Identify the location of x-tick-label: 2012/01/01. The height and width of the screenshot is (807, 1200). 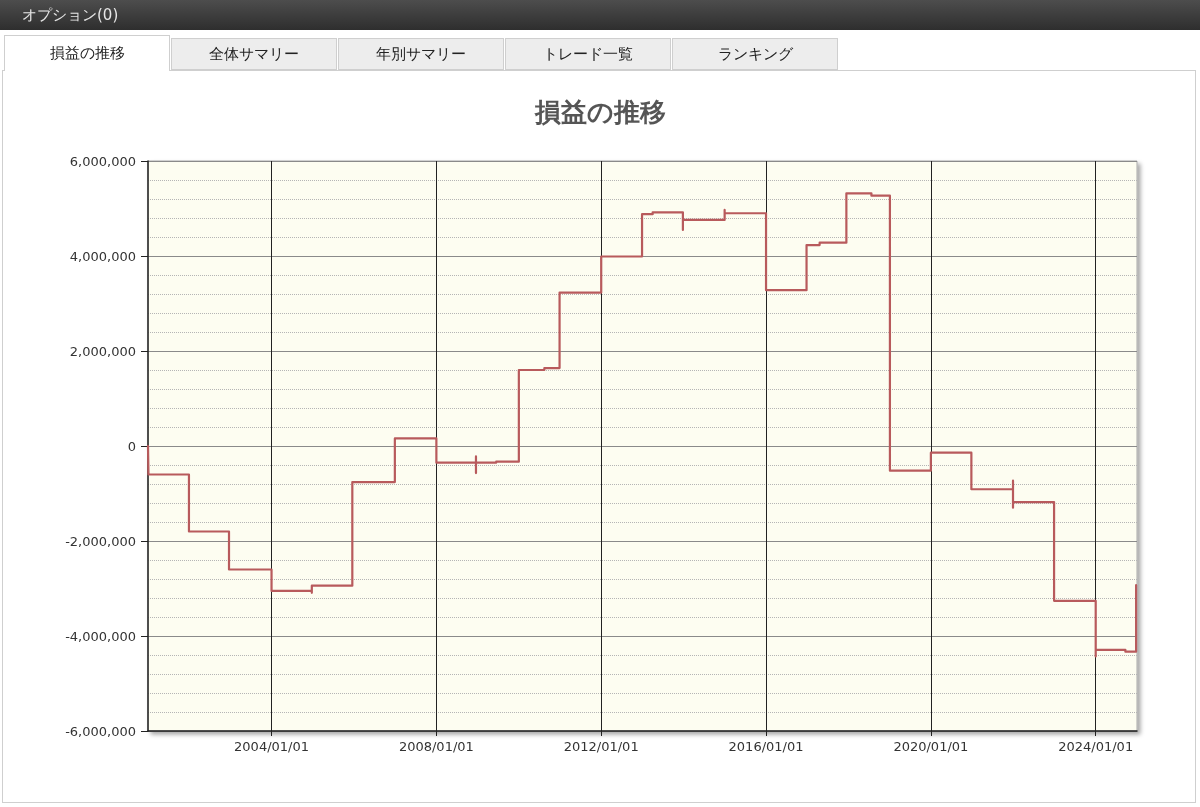
(601, 746).